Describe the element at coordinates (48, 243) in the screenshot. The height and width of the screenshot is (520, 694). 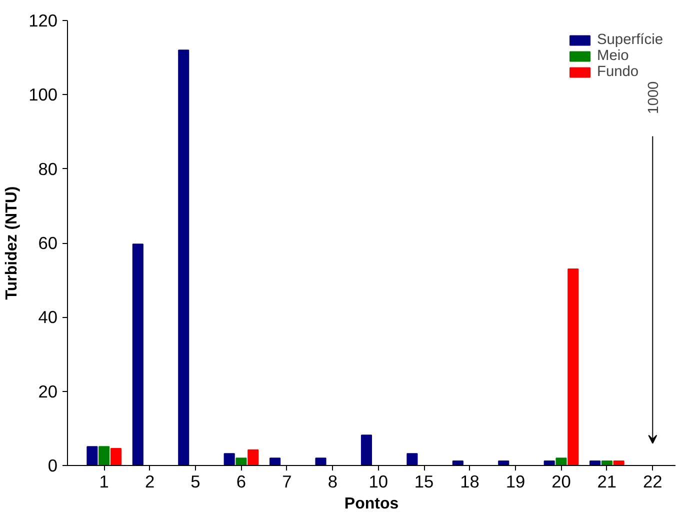
I see `y-tick-label: 60` at that location.